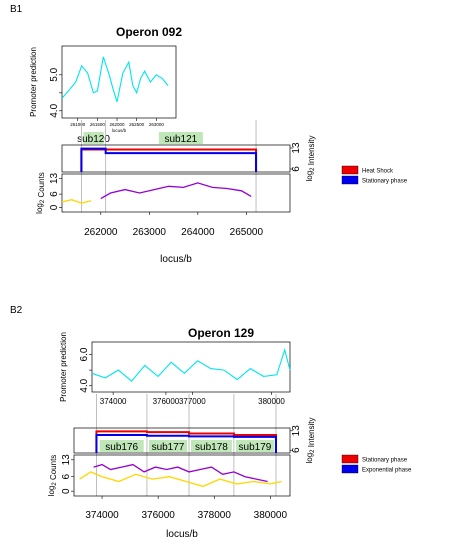 Image resolution: width=474 pixels, height=544 pixels. Describe the element at coordinates (387, 471) in the screenshot. I see `legend-label: Exponential phase` at that location.